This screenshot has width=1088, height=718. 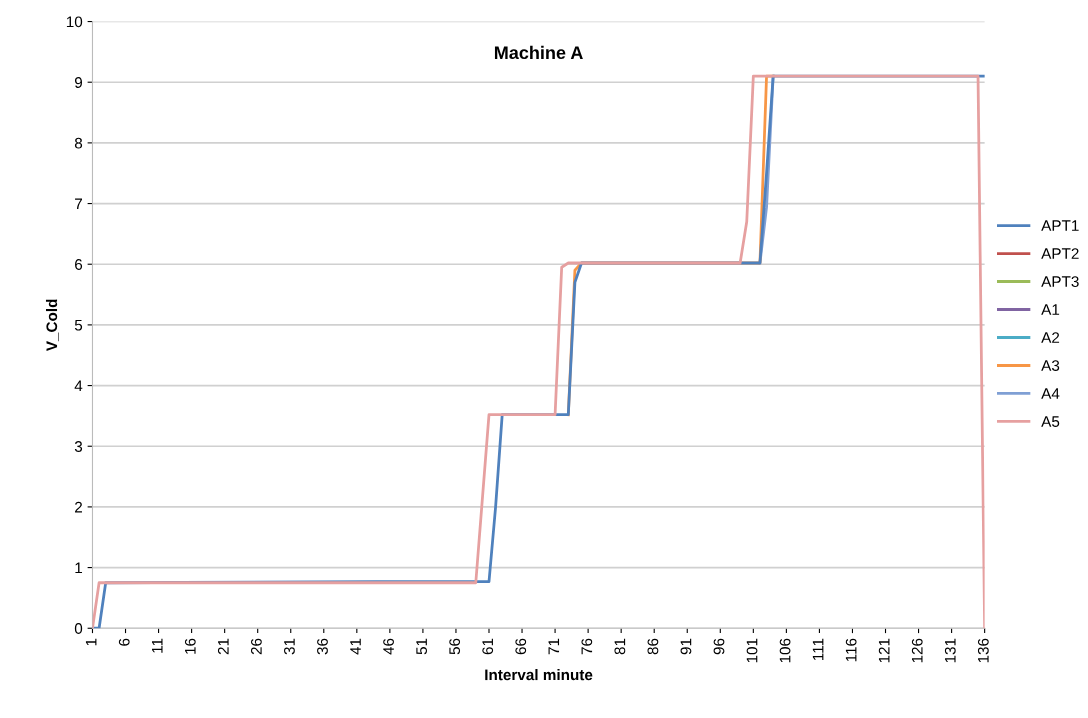 What do you see at coordinates (851, 650) in the screenshot?
I see `x-tick-label: 116` at bounding box center [851, 650].